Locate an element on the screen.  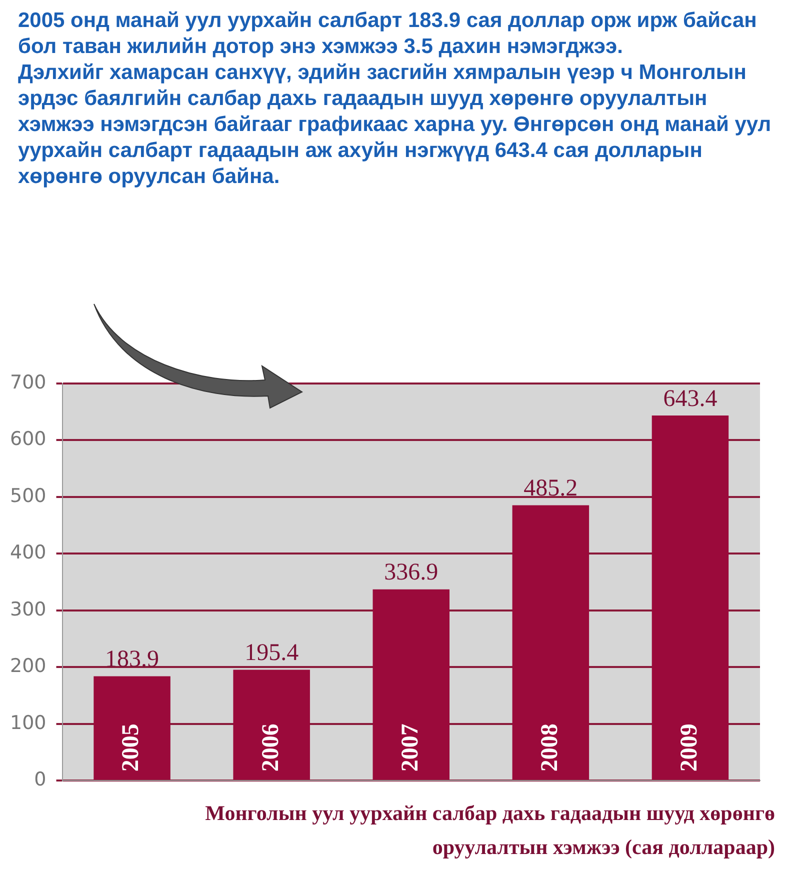
y-tick-label: 300 is located at coordinates (28, 609).